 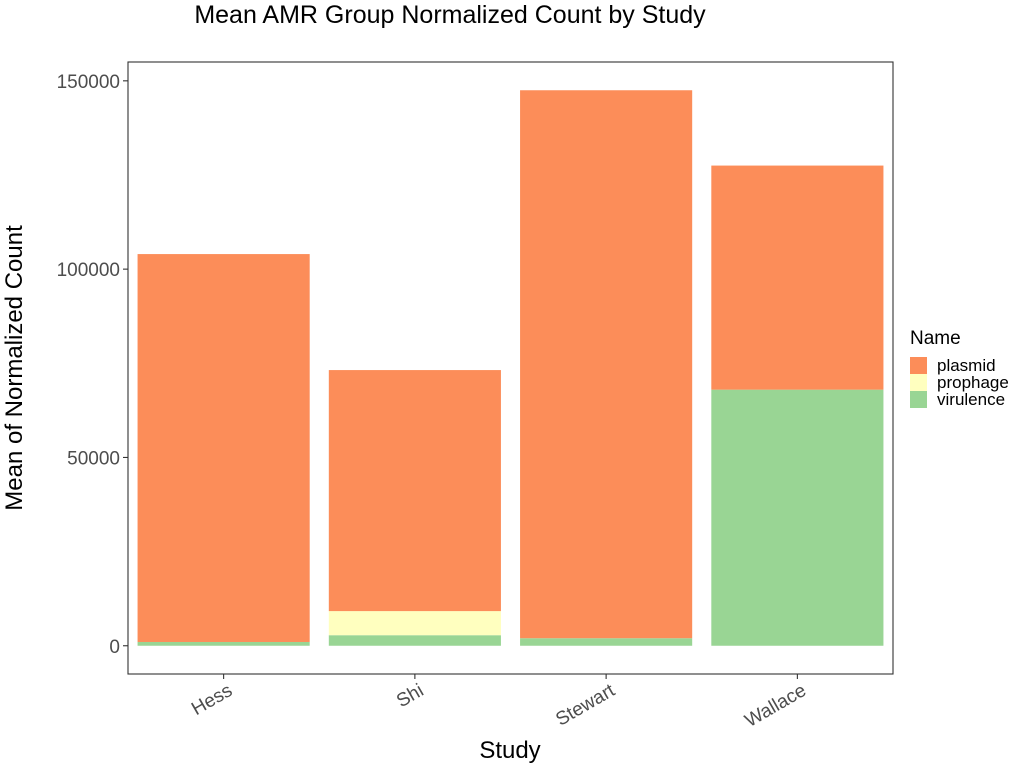 I want to click on bar-plasmid-shi, so click(x=414, y=491).